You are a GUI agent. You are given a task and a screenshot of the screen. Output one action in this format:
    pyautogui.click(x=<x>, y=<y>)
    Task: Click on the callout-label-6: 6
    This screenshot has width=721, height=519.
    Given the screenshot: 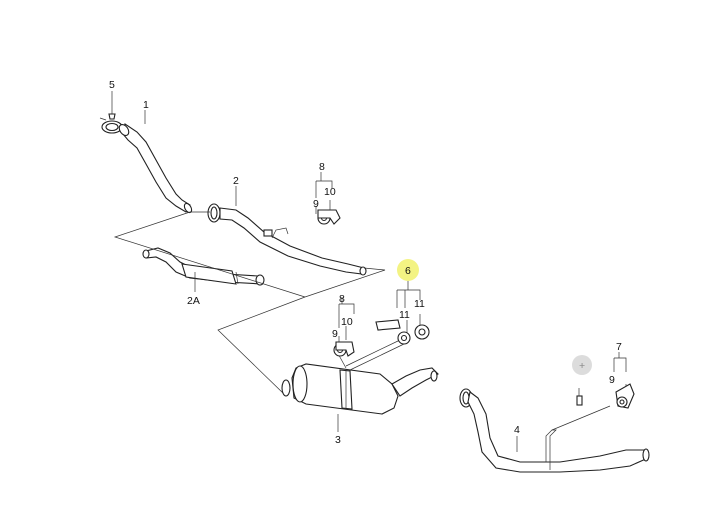 What is the action you would take?
    pyautogui.click(x=408, y=271)
    